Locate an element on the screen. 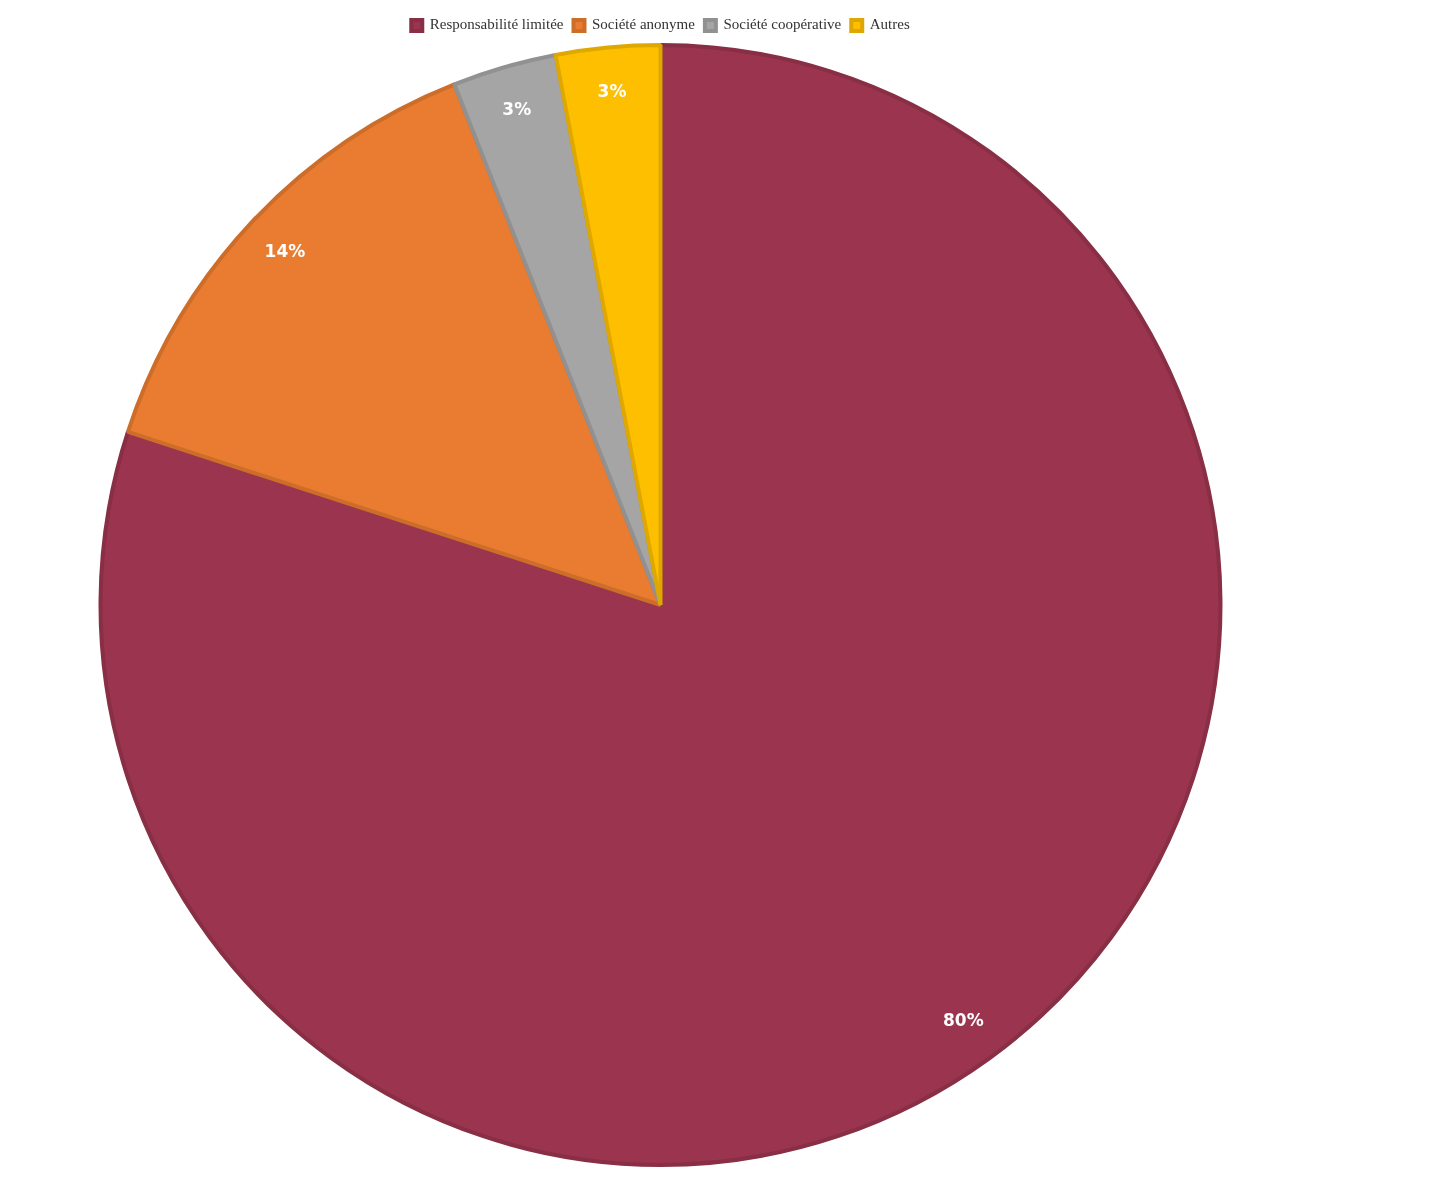 This screenshot has width=1431, height=1181. legend-label: Responsabilité limitée is located at coordinates (496, 24).